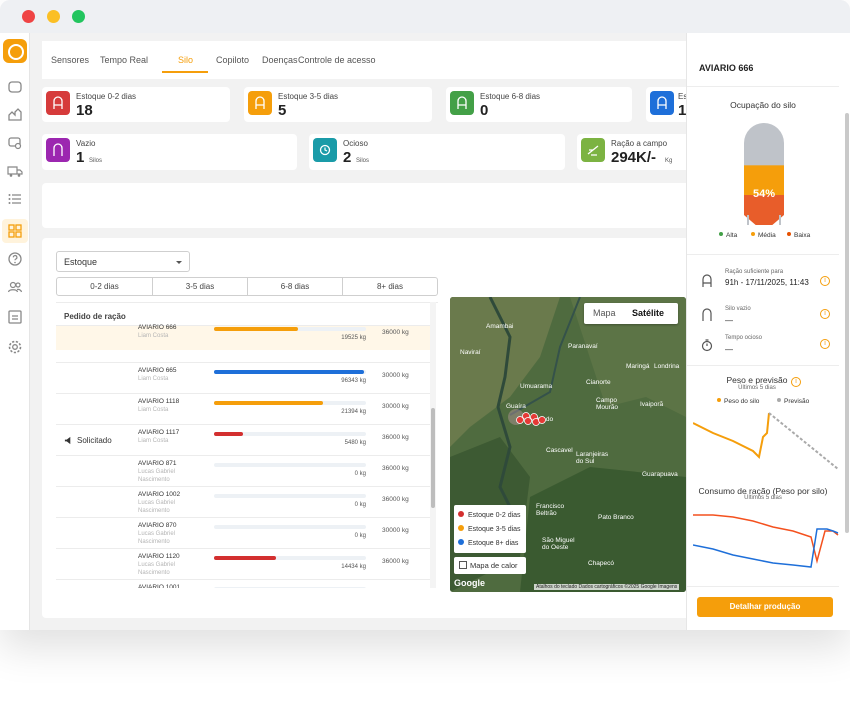 This screenshot has width=850, height=728. What do you see at coordinates (15, 331) in the screenshot?
I see `sidebar` at bounding box center [15, 331].